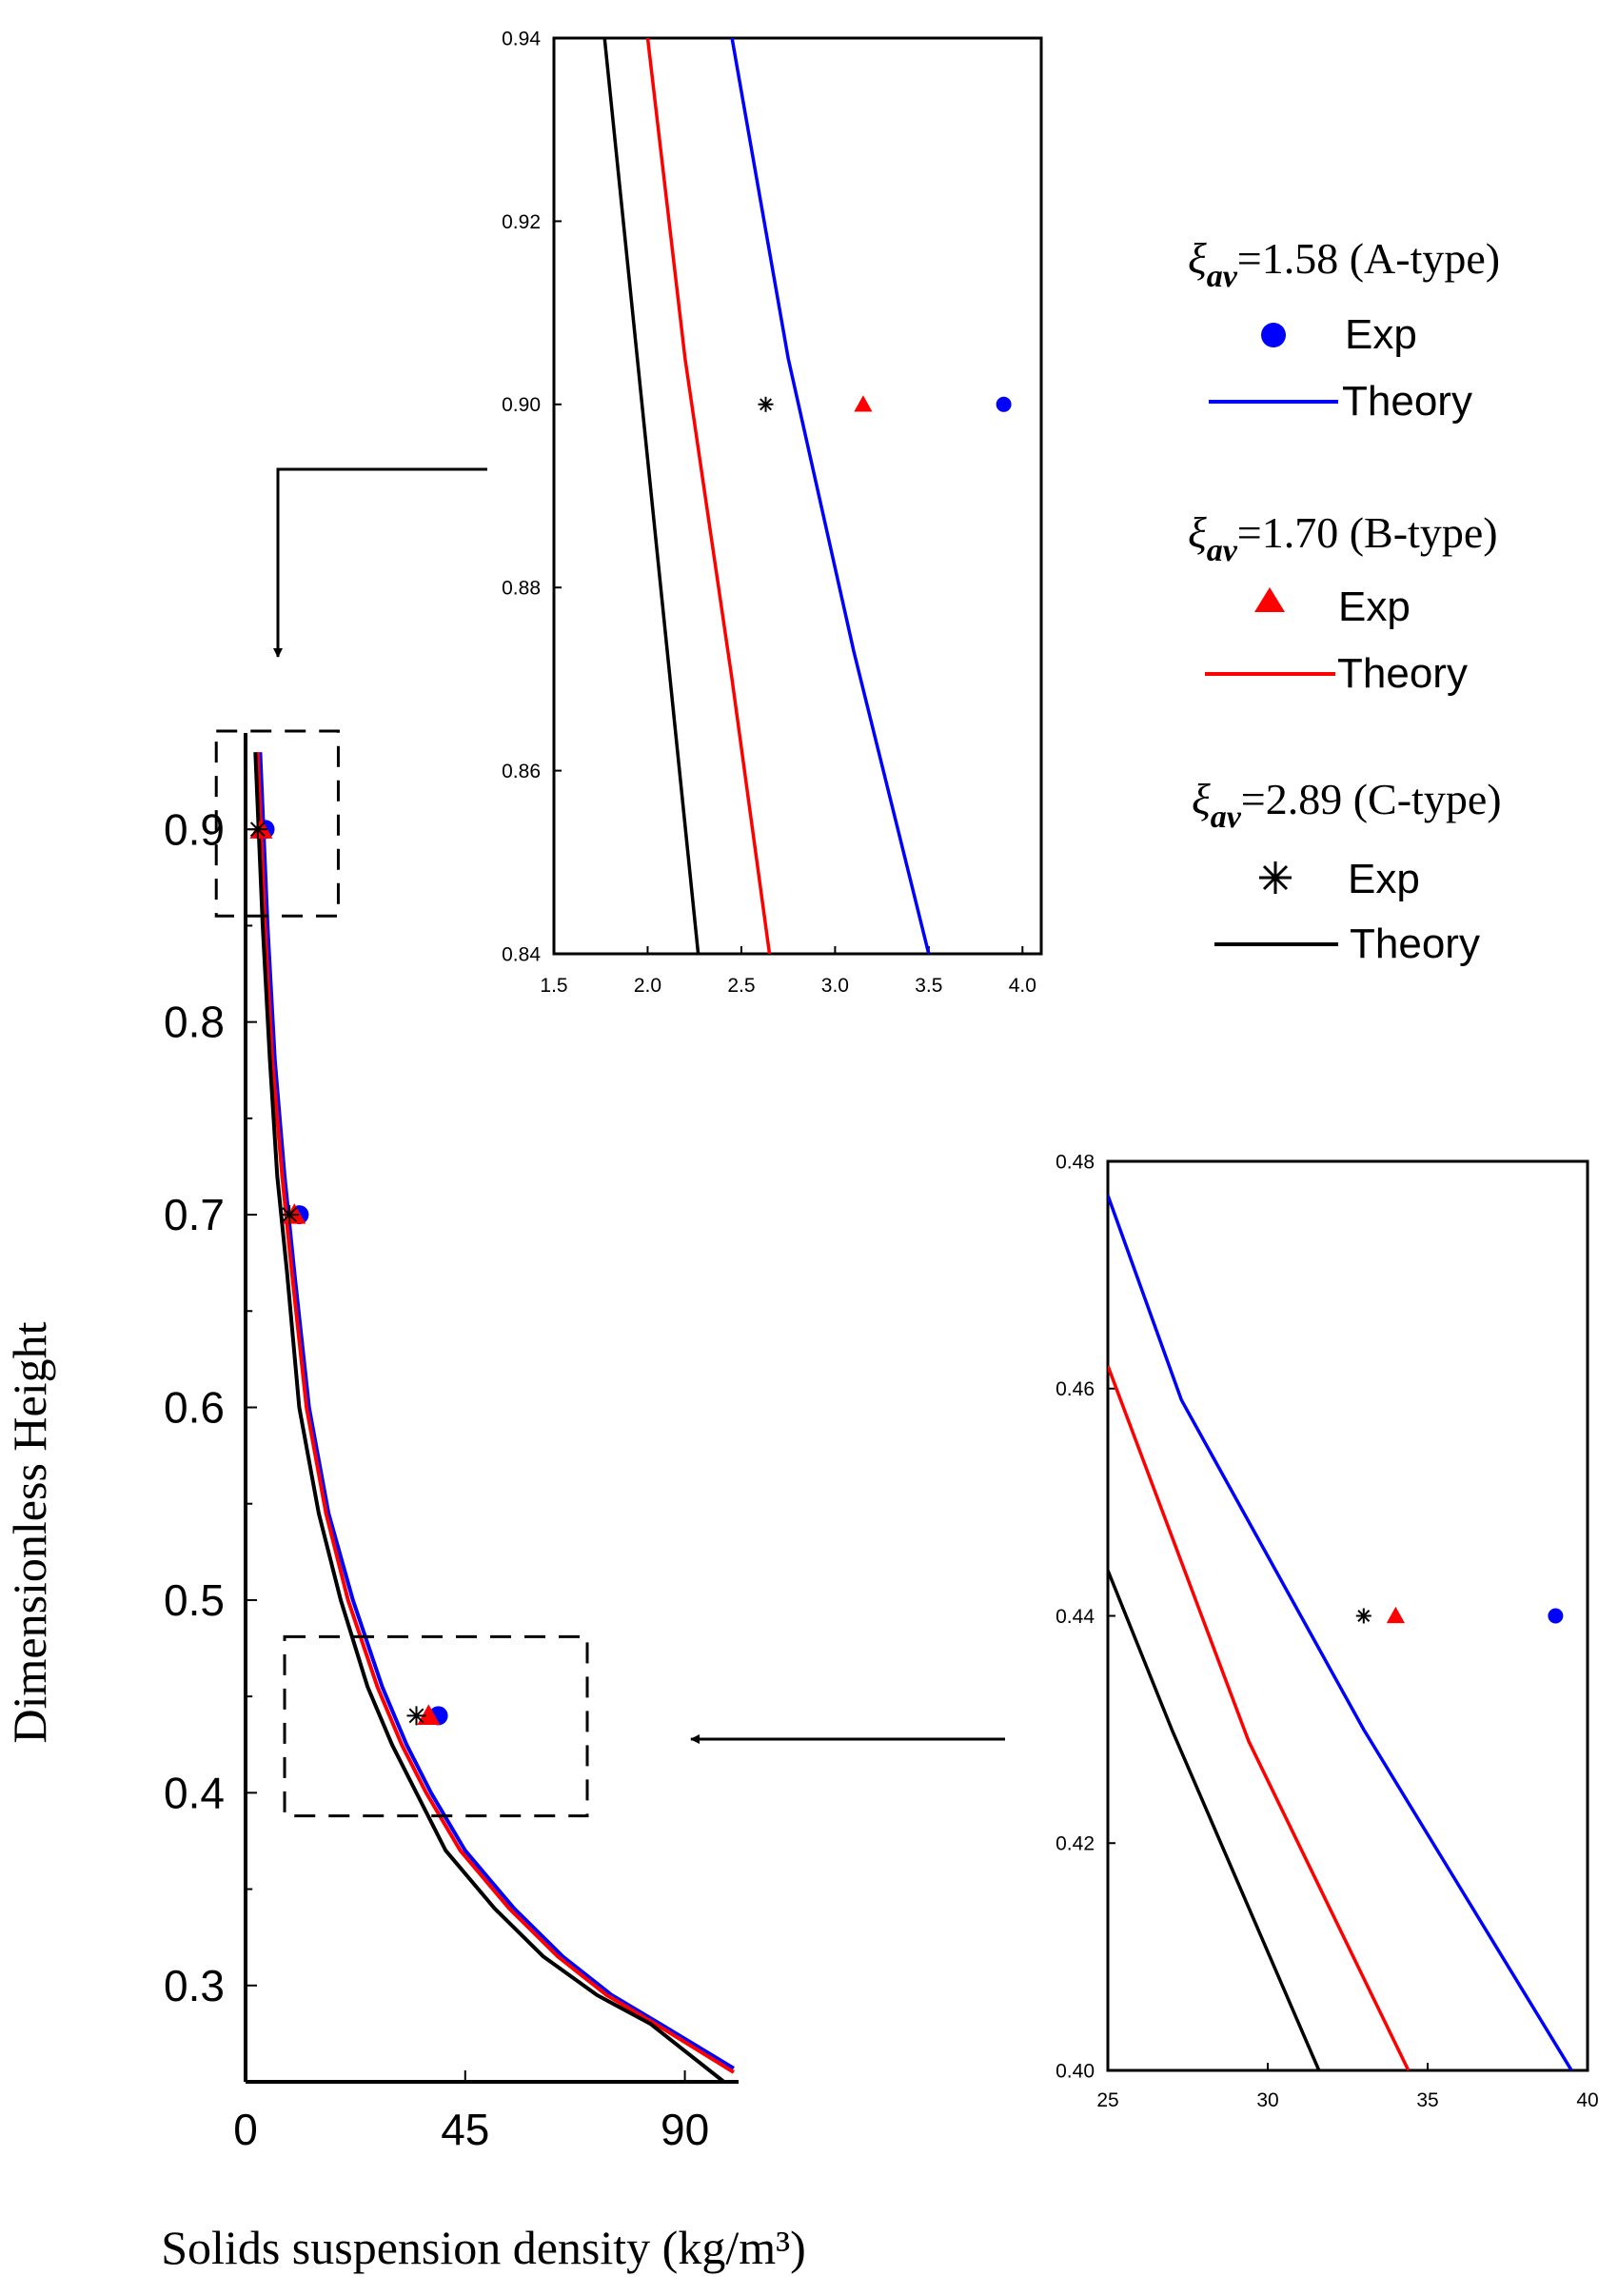 This screenshot has height=2296, width=1618. I want to click on inset-top-x-tick-label: 2.0, so click(647, 986).